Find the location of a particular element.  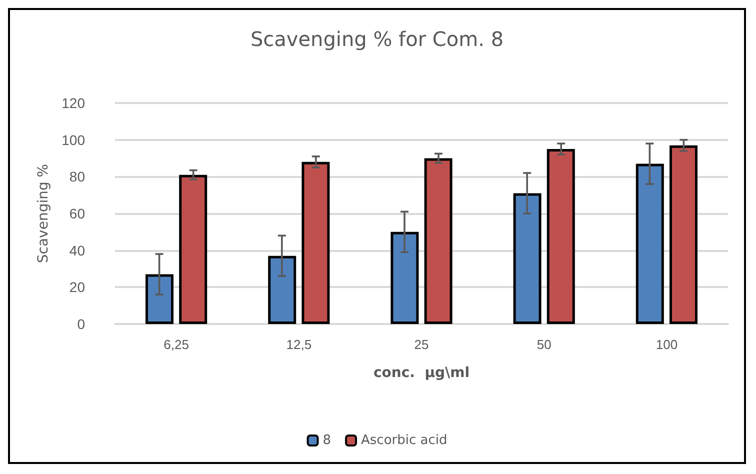

y-tick-label: 20 is located at coordinates (77, 287).